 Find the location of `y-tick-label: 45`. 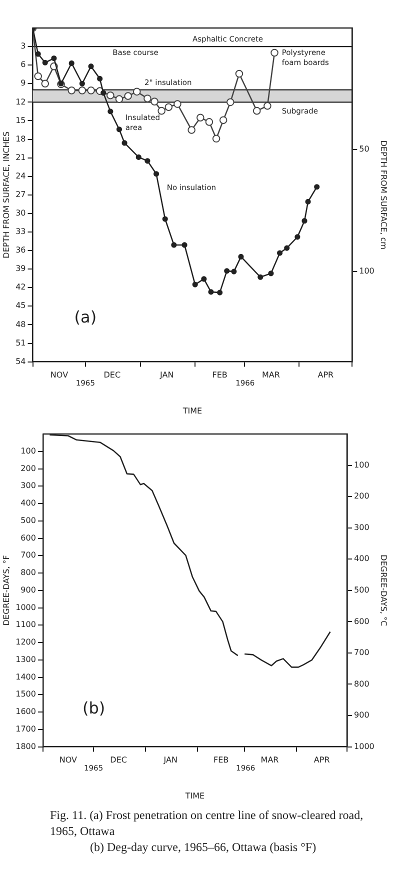

y-tick-label: 45 is located at coordinates (21, 305).